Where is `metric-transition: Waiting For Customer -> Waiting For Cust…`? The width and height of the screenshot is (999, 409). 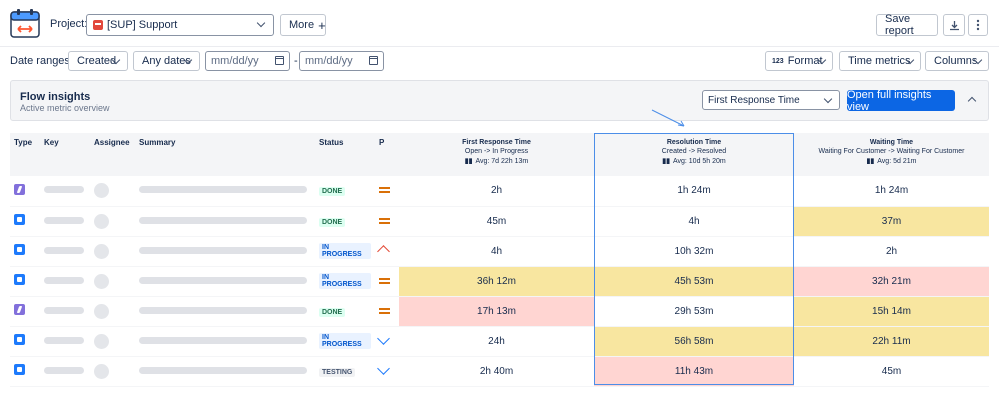
metric-transition: Waiting For Customer -> Waiting For Cust… is located at coordinates (891, 151).